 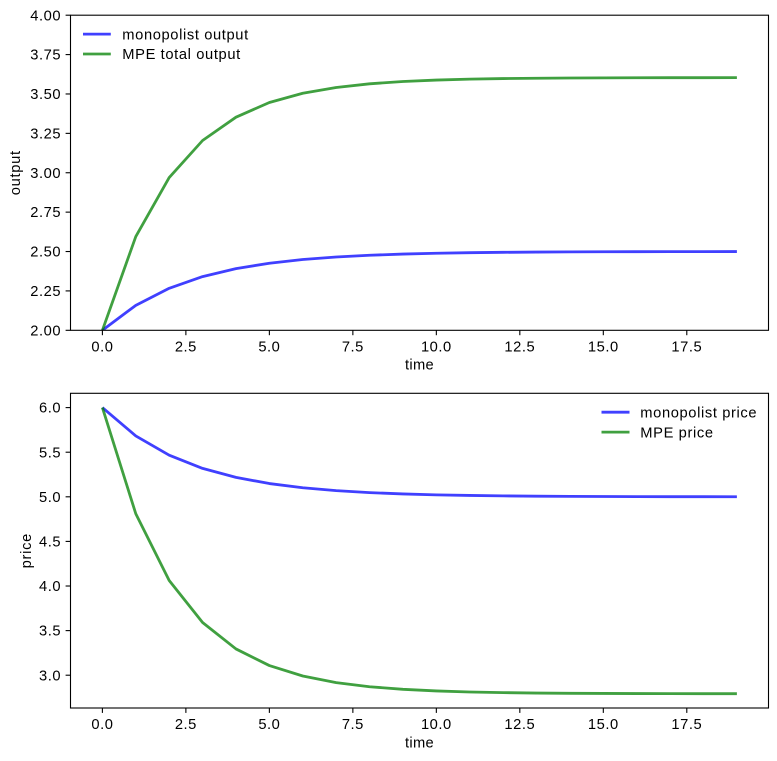 I want to click on svg-text: 4.00, so click(x=45, y=16).